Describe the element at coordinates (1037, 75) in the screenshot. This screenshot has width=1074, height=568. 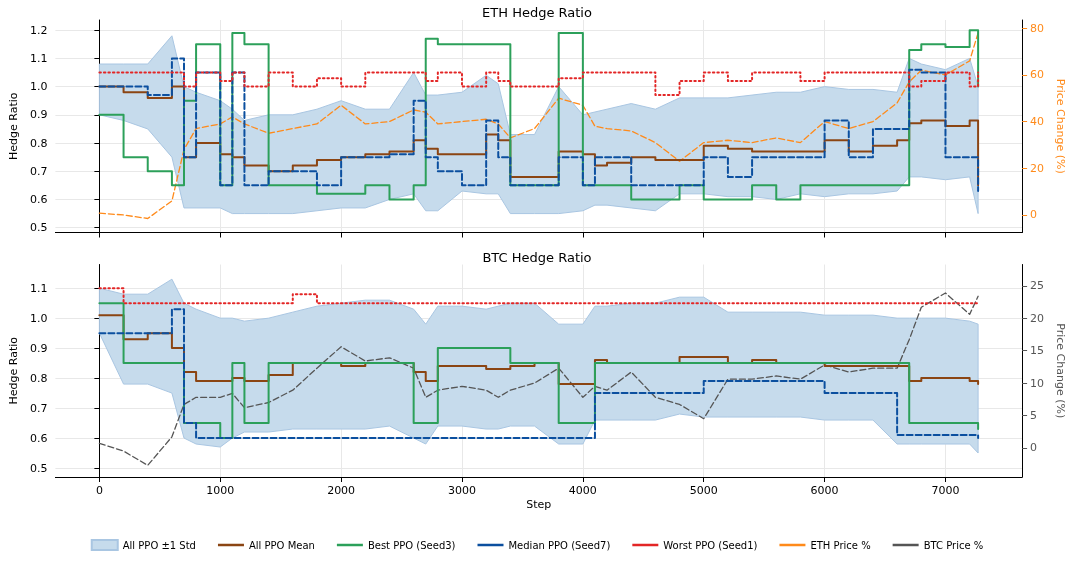
I see `y2-tick-label: 60` at that location.